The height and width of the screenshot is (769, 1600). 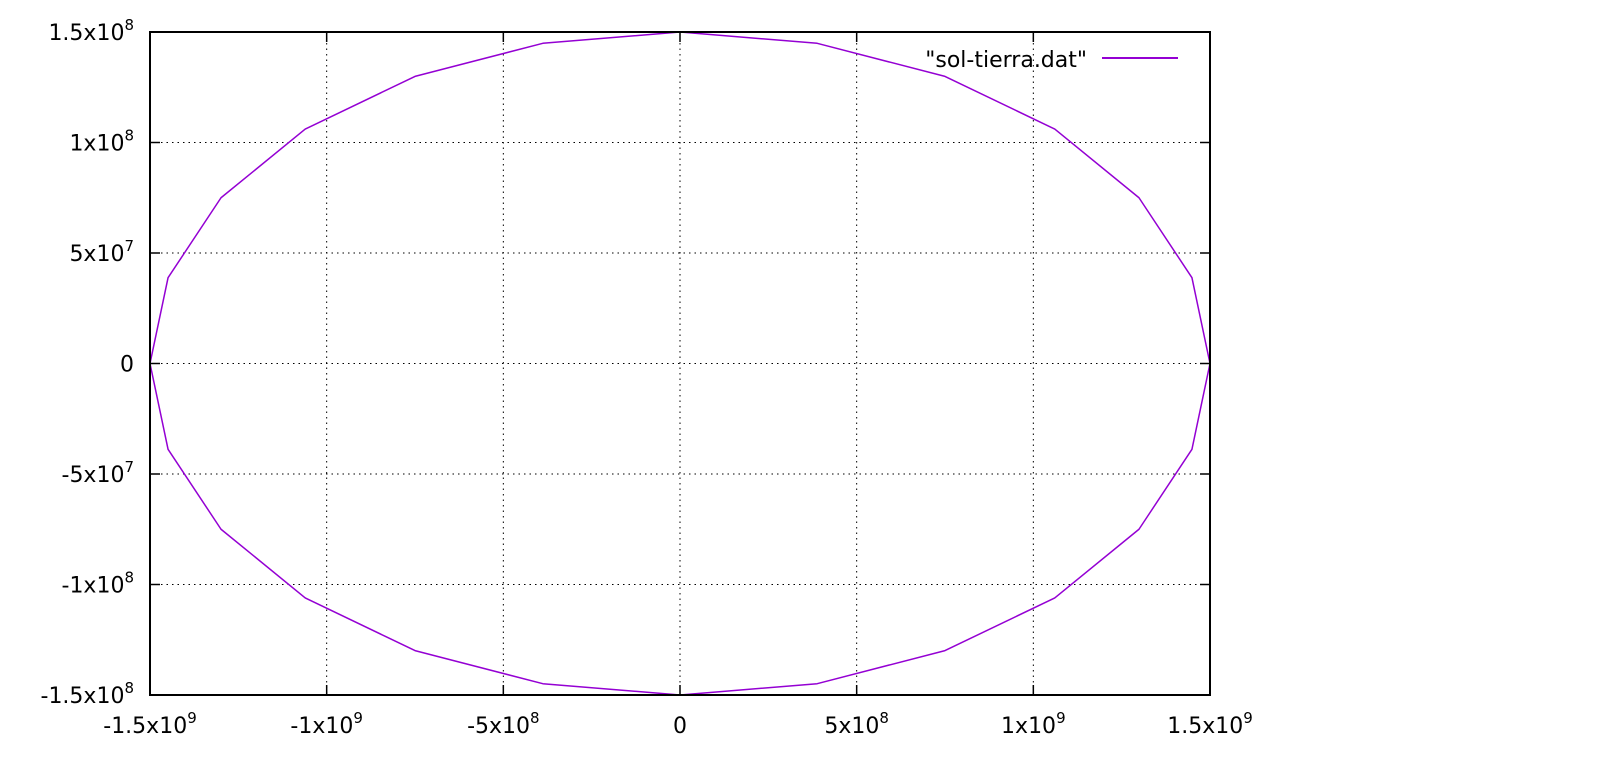 I want to click on x-tick-labels: -1.5x10⁹ -1x10⁹ -5x10⁸ 0 5x10⁸ 1x10⁹ 1.5x10⁹, so click(x=678, y=724).